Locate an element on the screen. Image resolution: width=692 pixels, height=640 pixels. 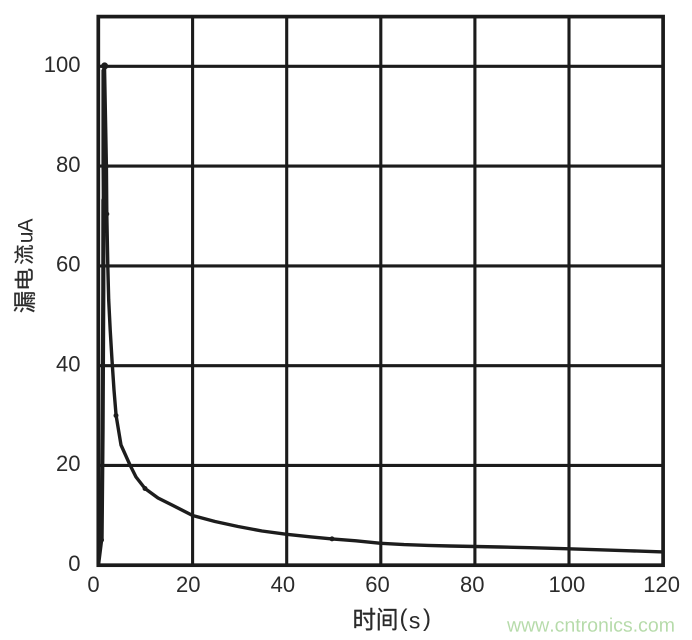
svg-text: s is located at coordinates (415, 620).